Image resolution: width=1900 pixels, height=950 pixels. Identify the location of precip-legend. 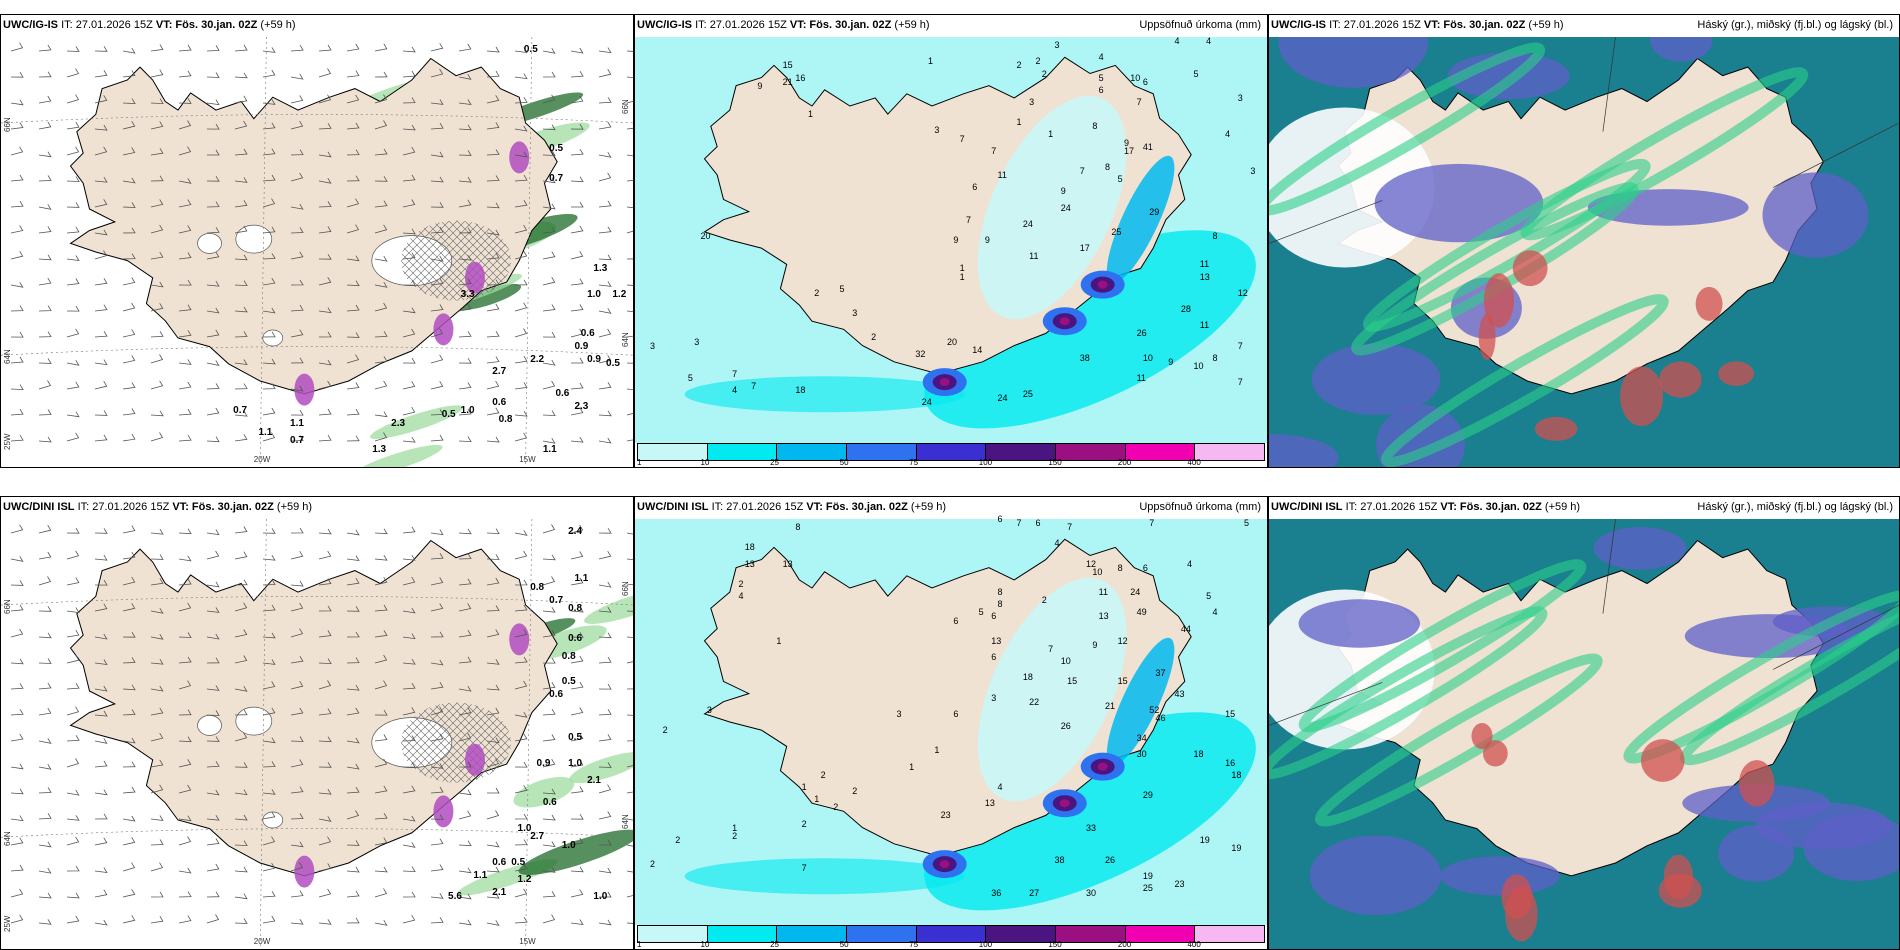
(951, 452).